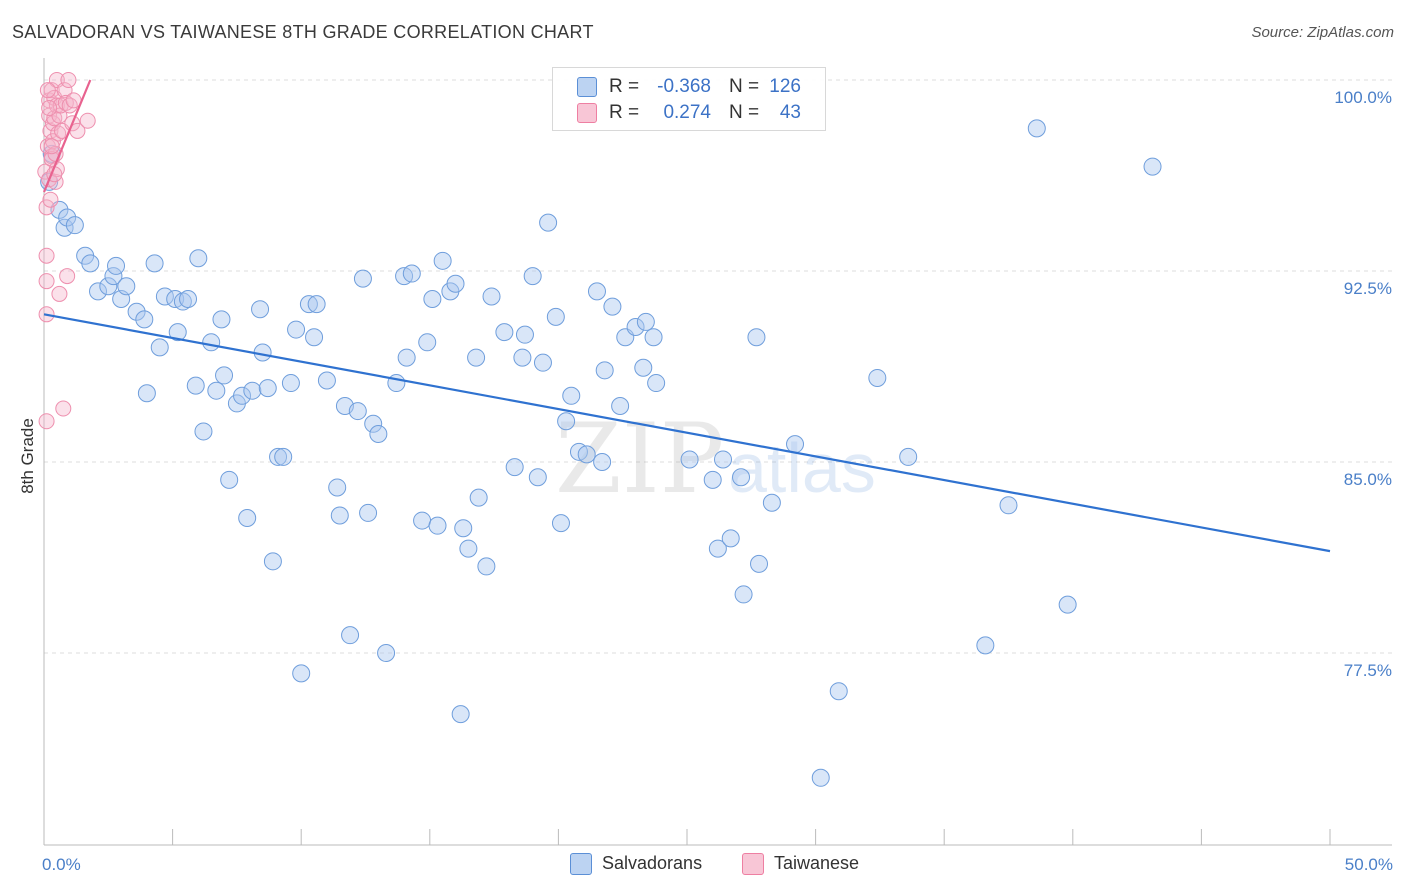  Describe the element at coordinates (645, 864) in the screenshot. I see `legend-item-salvadorans: Salvadorans` at that location.